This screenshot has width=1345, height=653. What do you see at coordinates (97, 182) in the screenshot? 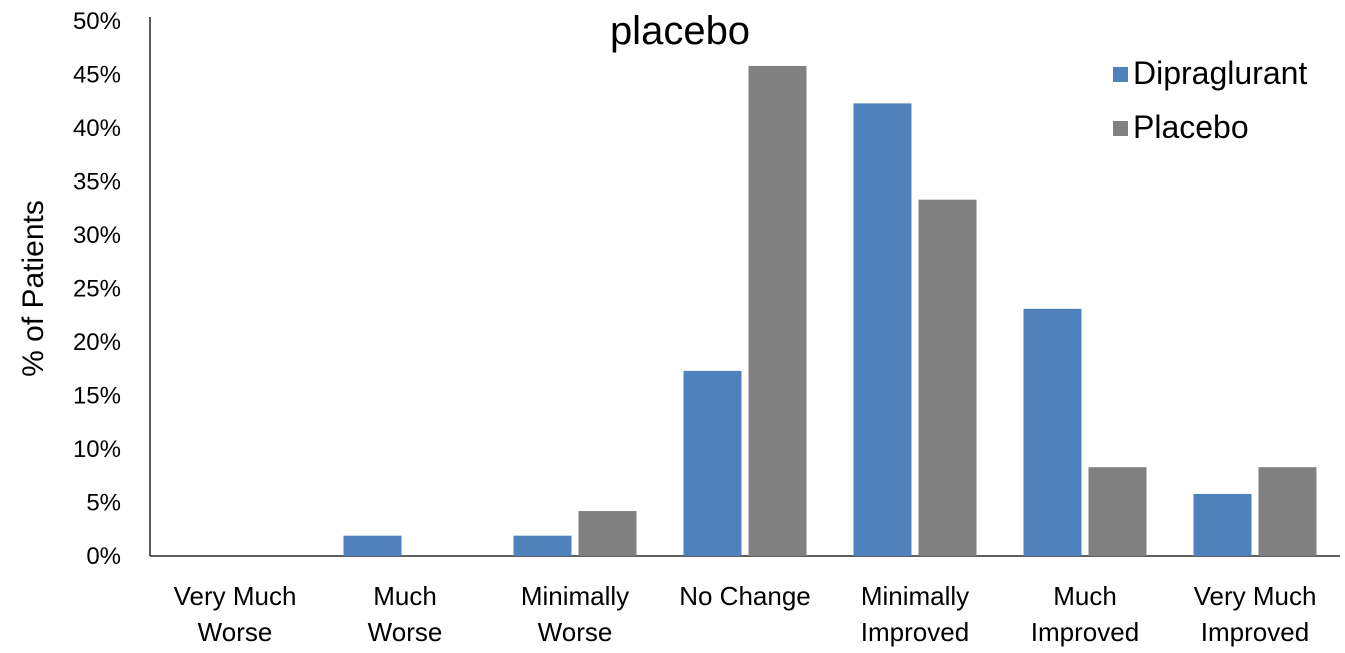
I see `y-tick-label: 35%` at bounding box center [97, 182].